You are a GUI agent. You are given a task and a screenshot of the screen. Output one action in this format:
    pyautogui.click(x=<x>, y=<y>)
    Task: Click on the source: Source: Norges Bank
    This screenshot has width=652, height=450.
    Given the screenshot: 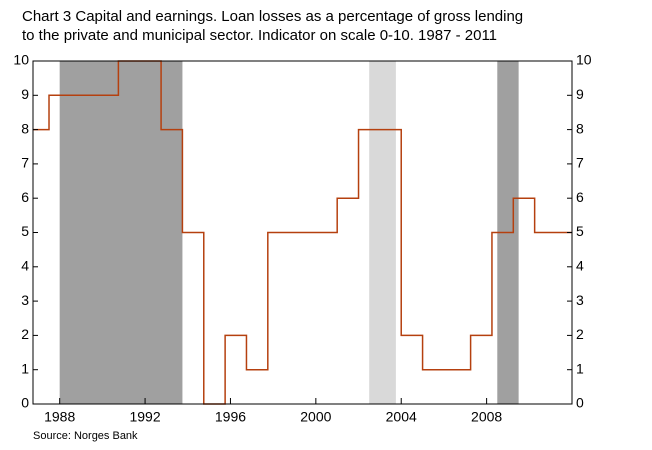 What is the action you would take?
    pyautogui.click(x=85, y=436)
    